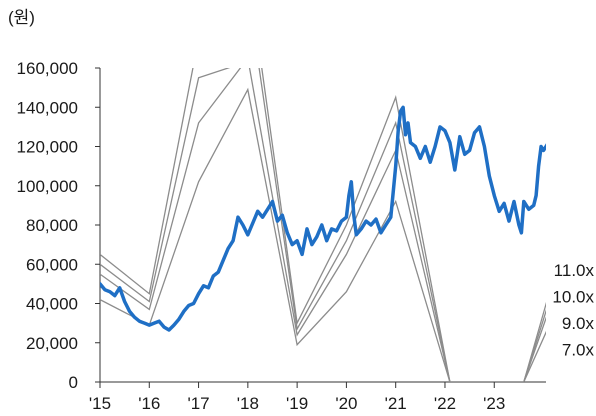 This screenshot has width=596, height=416. What do you see at coordinates (346, 403) in the screenshot?
I see `x-tick-label: '20` at bounding box center [346, 403].